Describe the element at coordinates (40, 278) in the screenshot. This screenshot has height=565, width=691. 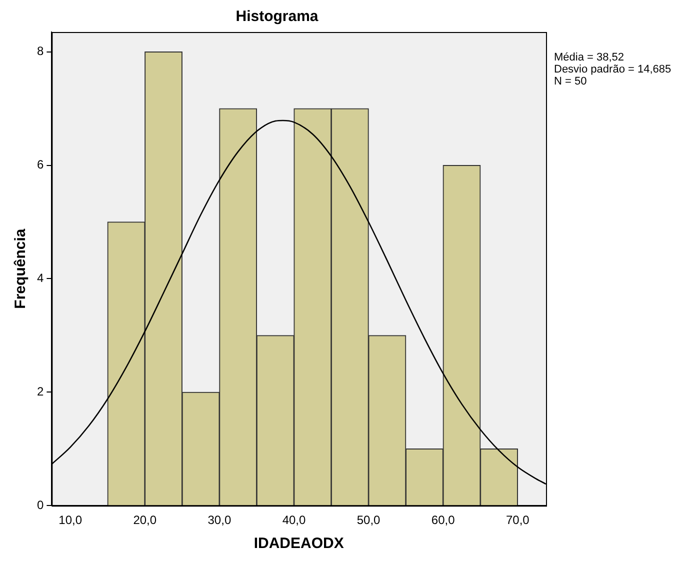
I see `y-tick-label: 4` at that location.